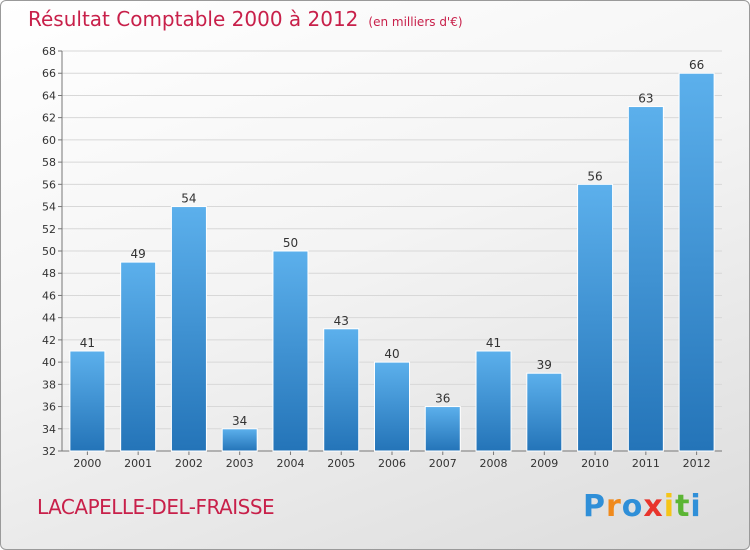 Image resolution: width=750 pixels, height=550 pixels. Describe the element at coordinates (49, 384) in the screenshot. I see `y-tick-label: 38` at that location.